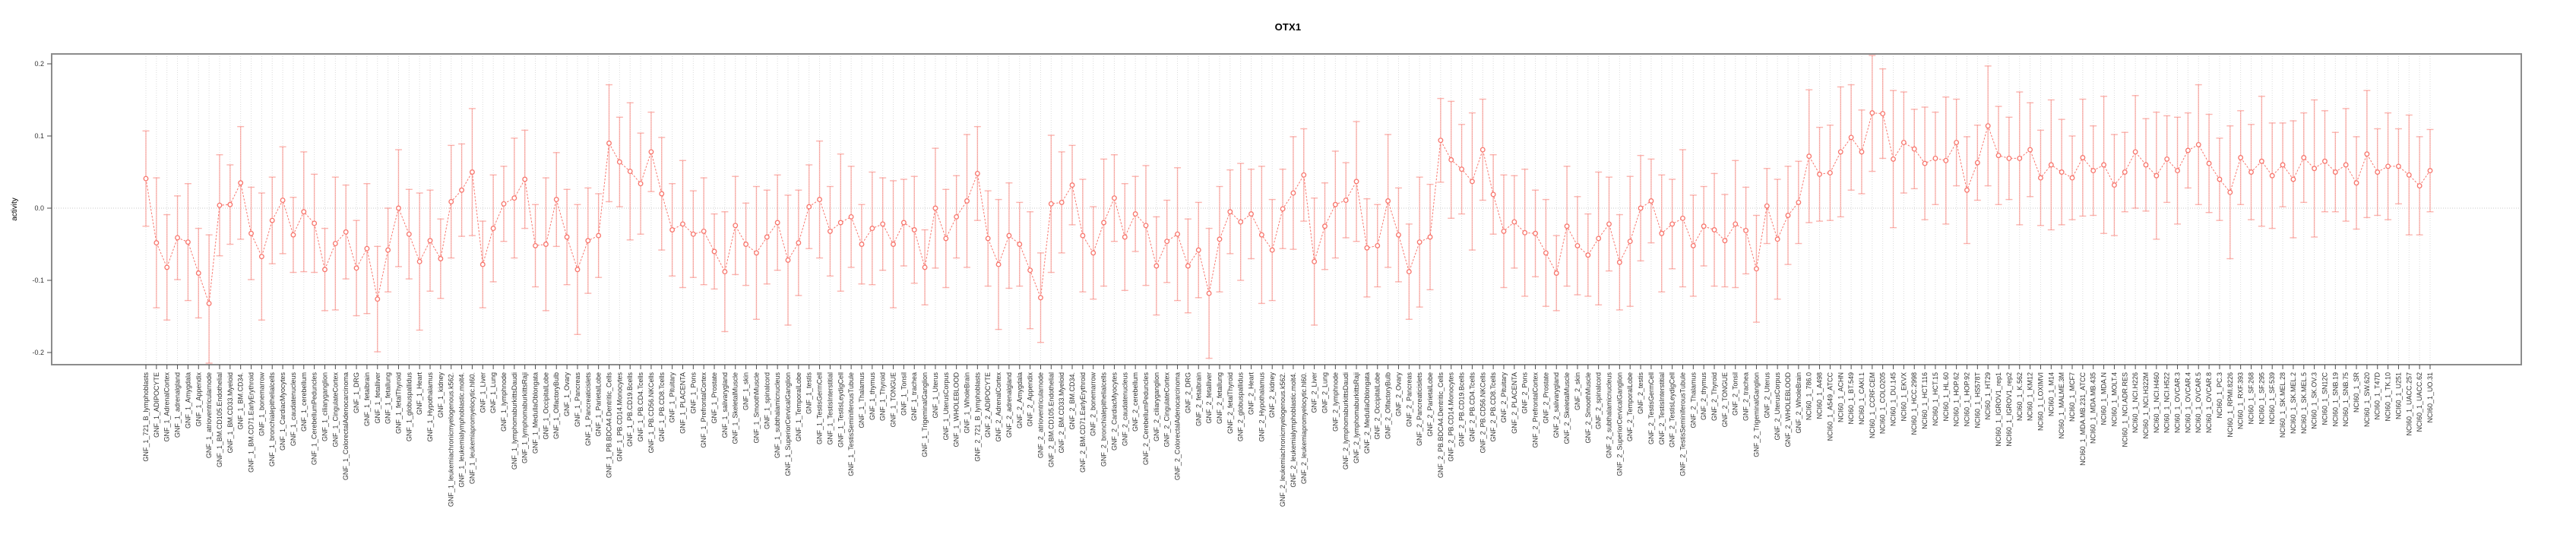  What do you see at coordinates (735, 408) in the screenshot?
I see `x-axis-tick-label: GNF_1_SkeletalMuscle` at bounding box center [735, 408].